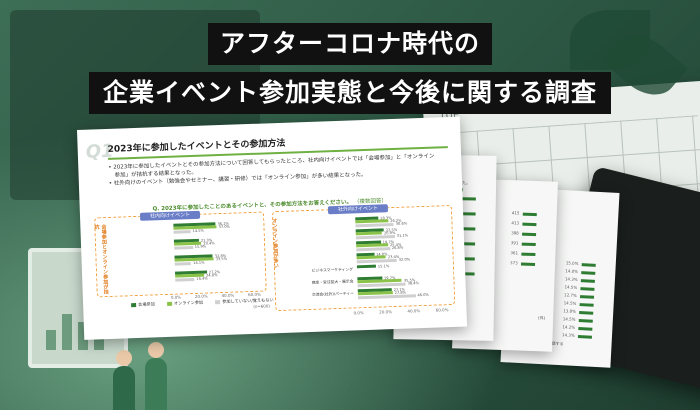  Describe the element at coordinates (401, 224) in the screenshot. I see `bar-value: 30.6%` at that location.